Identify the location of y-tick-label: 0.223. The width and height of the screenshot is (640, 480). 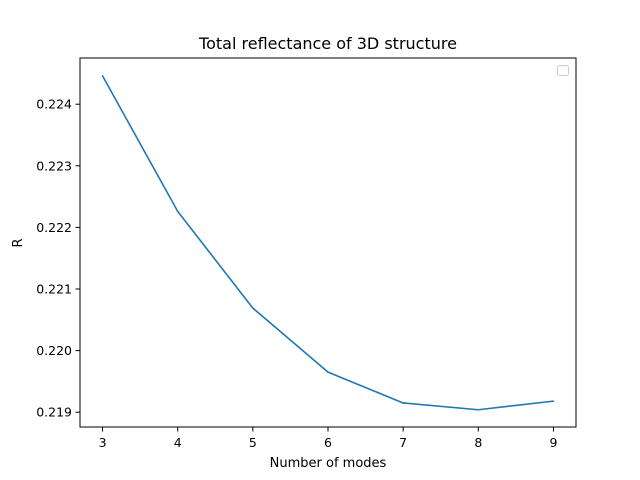
(54, 165).